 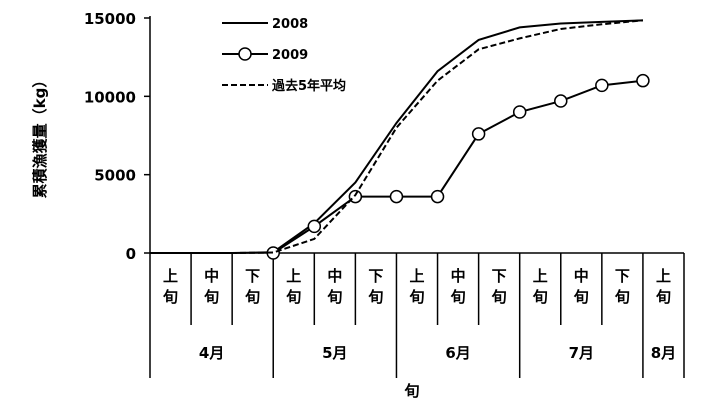 What do you see at coordinates (290, 24) in the screenshot?
I see `legend-label: 2008` at bounding box center [290, 24].